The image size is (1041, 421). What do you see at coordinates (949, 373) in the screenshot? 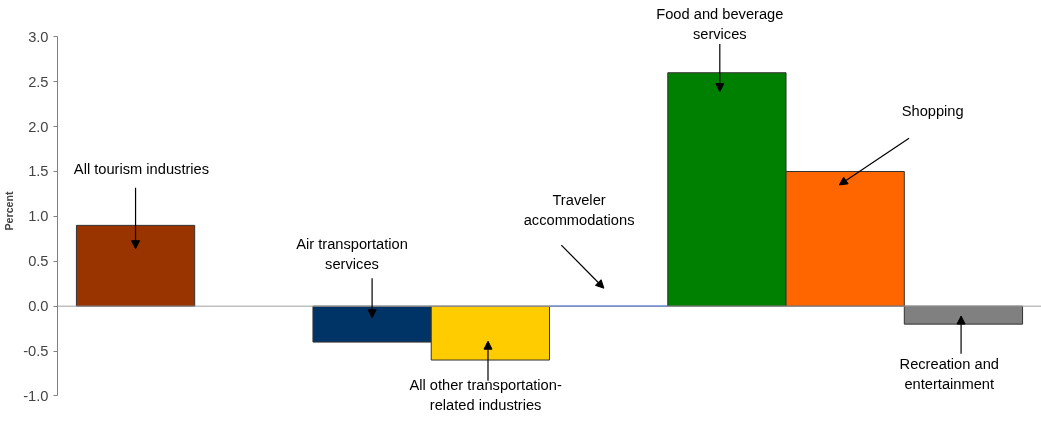
I see `annotation: Recreation and entertainment` at bounding box center [949, 373].